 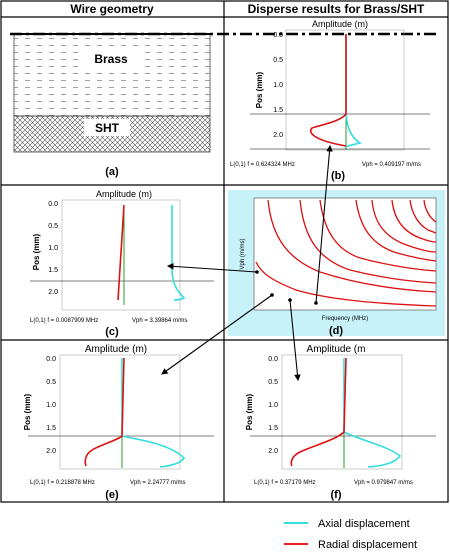 What do you see at coordinates (51, 359) in the screenshot?
I see `plot-e-ytick-0: 0.0` at bounding box center [51, 359].